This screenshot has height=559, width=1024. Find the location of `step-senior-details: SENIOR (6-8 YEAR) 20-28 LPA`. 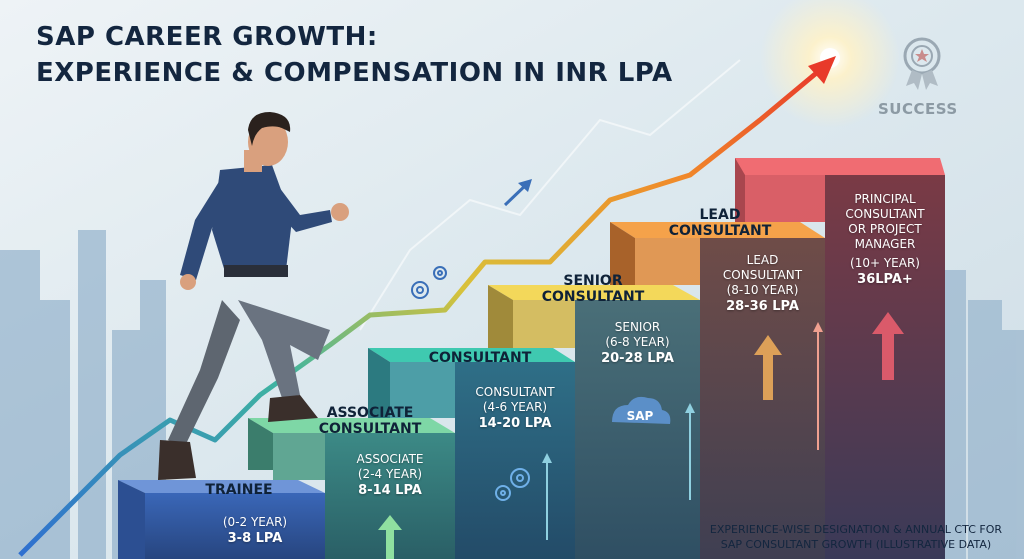

step-senior-details: SENIOR (6-8 YEAR) 20-28 LPA is located at coordinates (637, 343).